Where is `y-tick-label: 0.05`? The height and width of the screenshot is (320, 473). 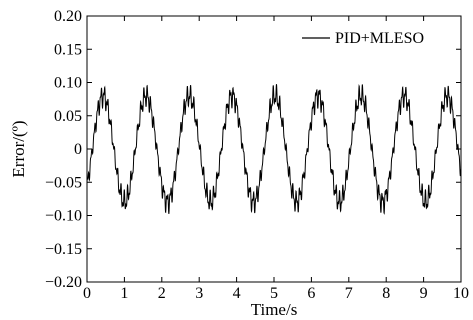
y-tick-label: 0.05 is located at coordinates (68, 116).